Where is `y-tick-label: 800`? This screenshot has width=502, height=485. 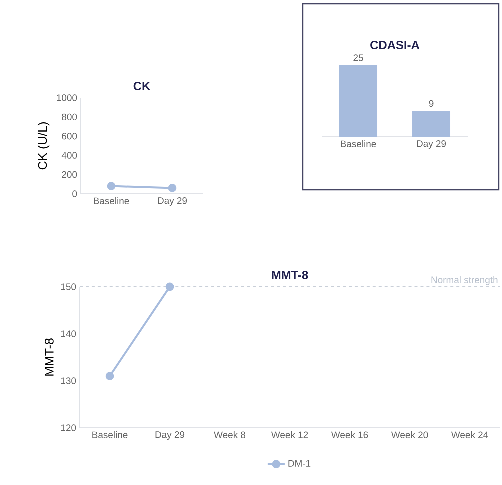
y-tick-label: 800 is located at coordinates (70, 117).